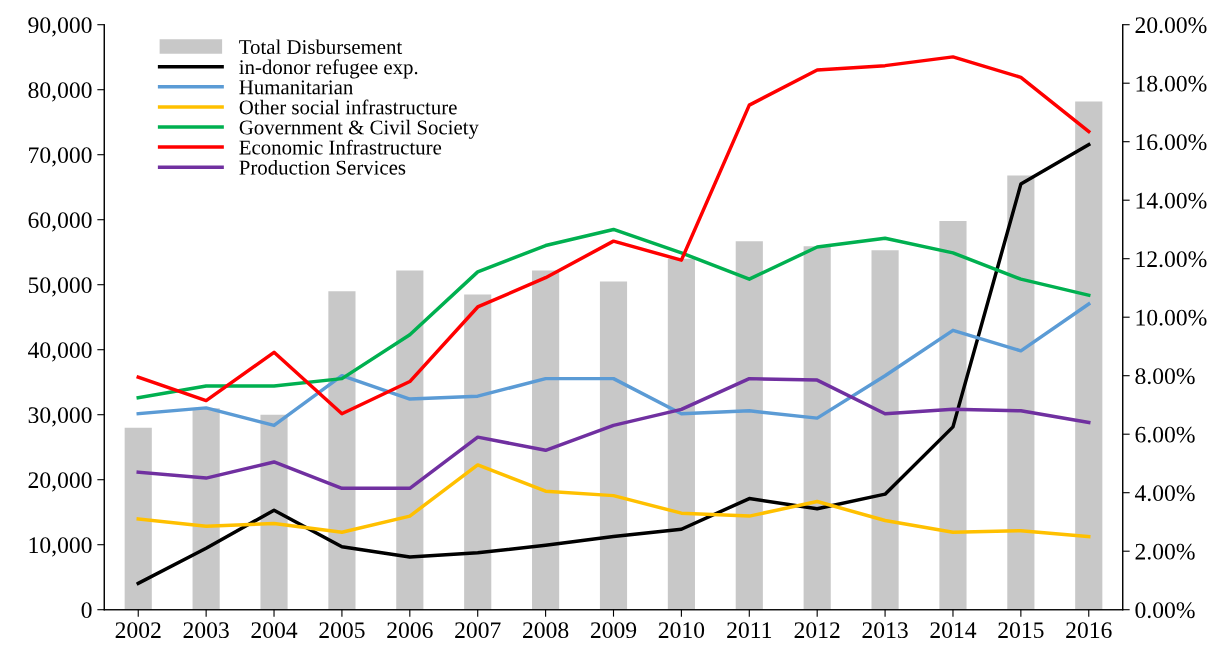 Image resolution: width=1227 pixels, height=650 pixels. What do you see at coordinates (1171, 317) in the screenshot?
I see `y2-tick-label: 10.00%` at bounding box center [1171, 317].